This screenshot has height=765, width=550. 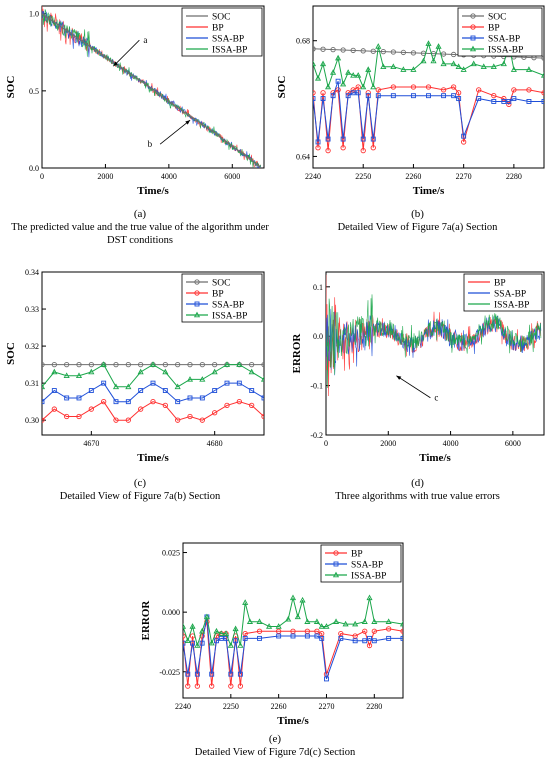 What do you see at coordinates (417, 227) in the screenshot?
I see `caption-b-text: Detailed View of Figure 7a(a) Section` at bounding box center [417, 227].